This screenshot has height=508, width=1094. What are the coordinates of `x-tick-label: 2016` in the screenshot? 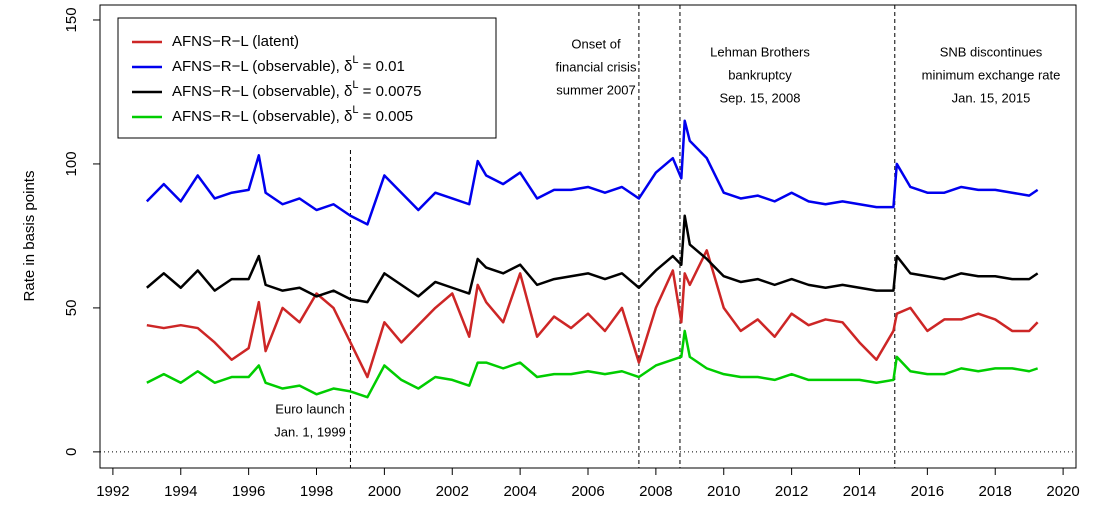 It's located at (927, 491).